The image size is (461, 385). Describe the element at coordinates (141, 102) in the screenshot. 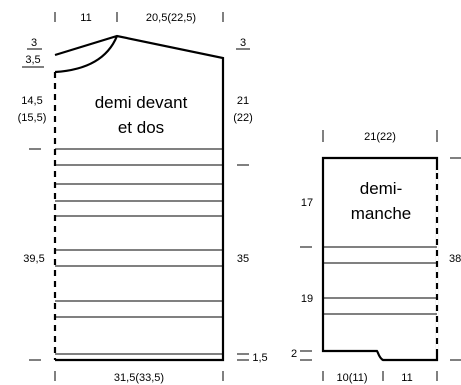

I see `body-title-line1: demi devant` at that location.